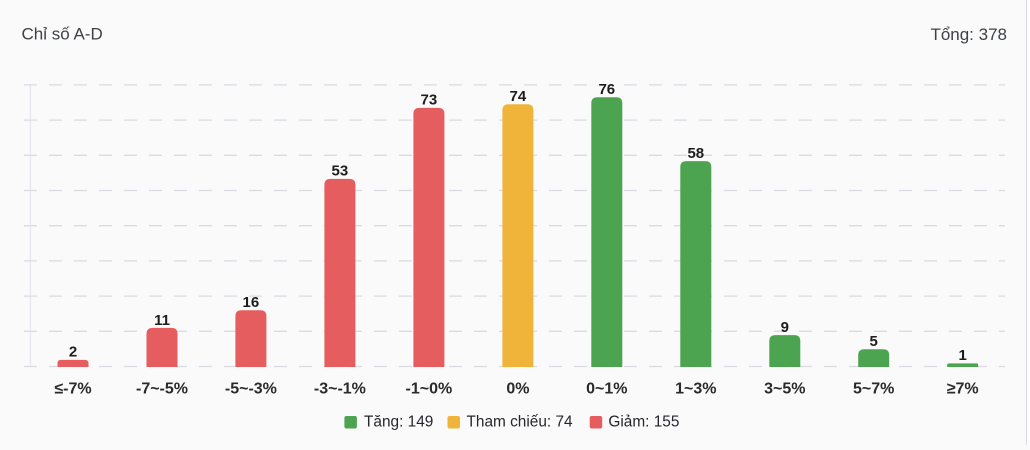 The width and height of the screenshot is (1030, 450). What do you see at coordinates (162, 320) in the screenshot?
I see `svg-text: 11` at bounding box center [162, 320].